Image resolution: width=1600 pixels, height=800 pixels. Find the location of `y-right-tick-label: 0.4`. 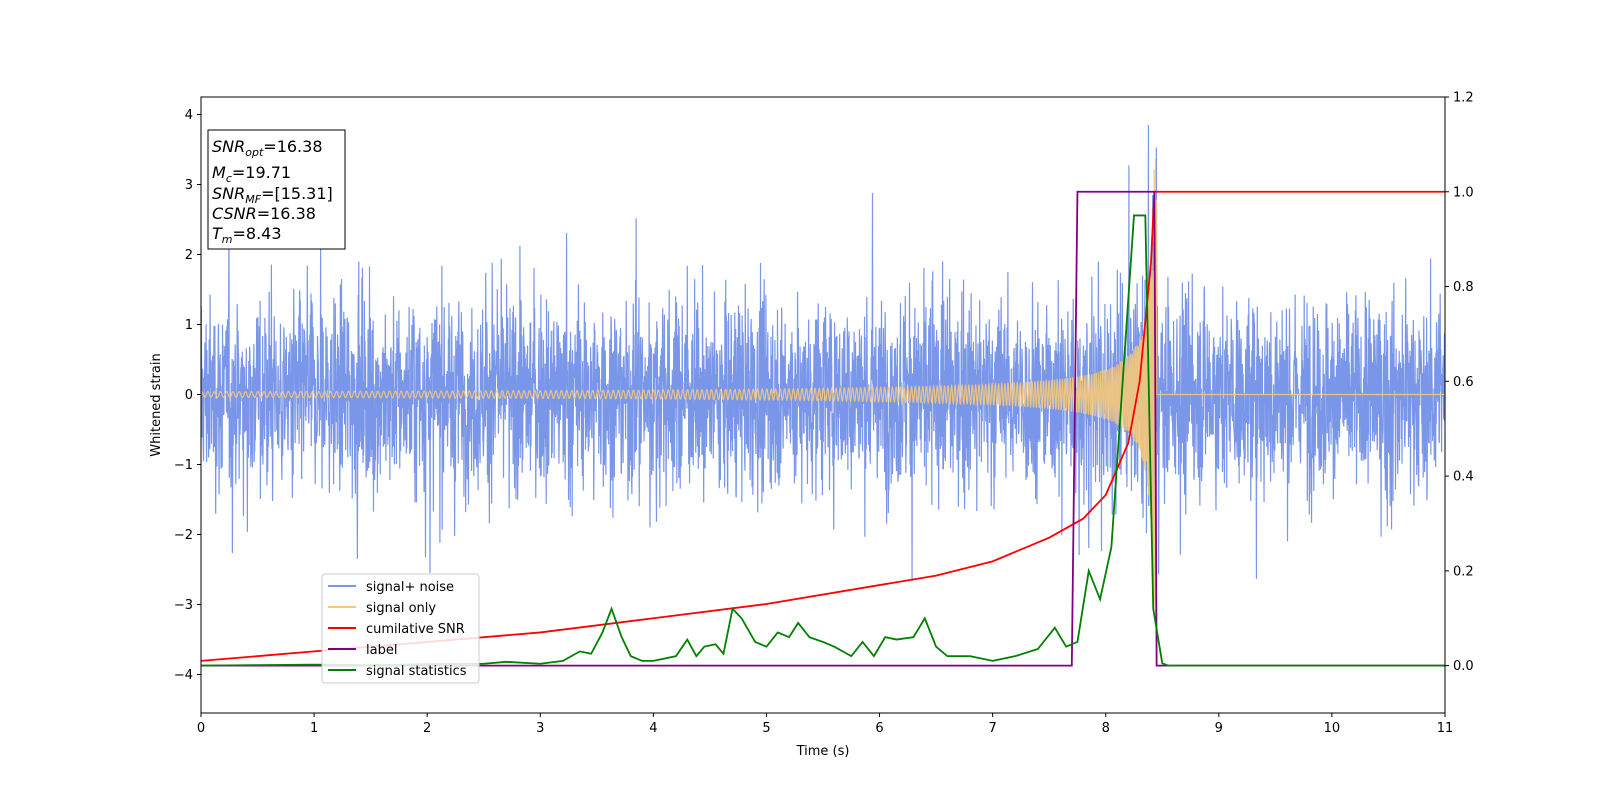

y-right-tick-label: 0.4 is located at coordinates (1463, 477).